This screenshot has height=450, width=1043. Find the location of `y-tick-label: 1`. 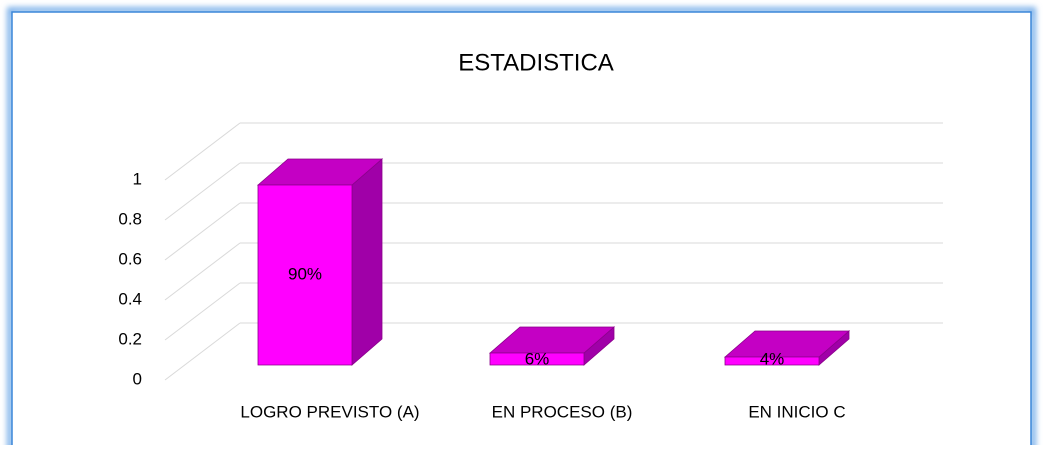

y-tick-label: 1 is located at coordinates (137, 178).